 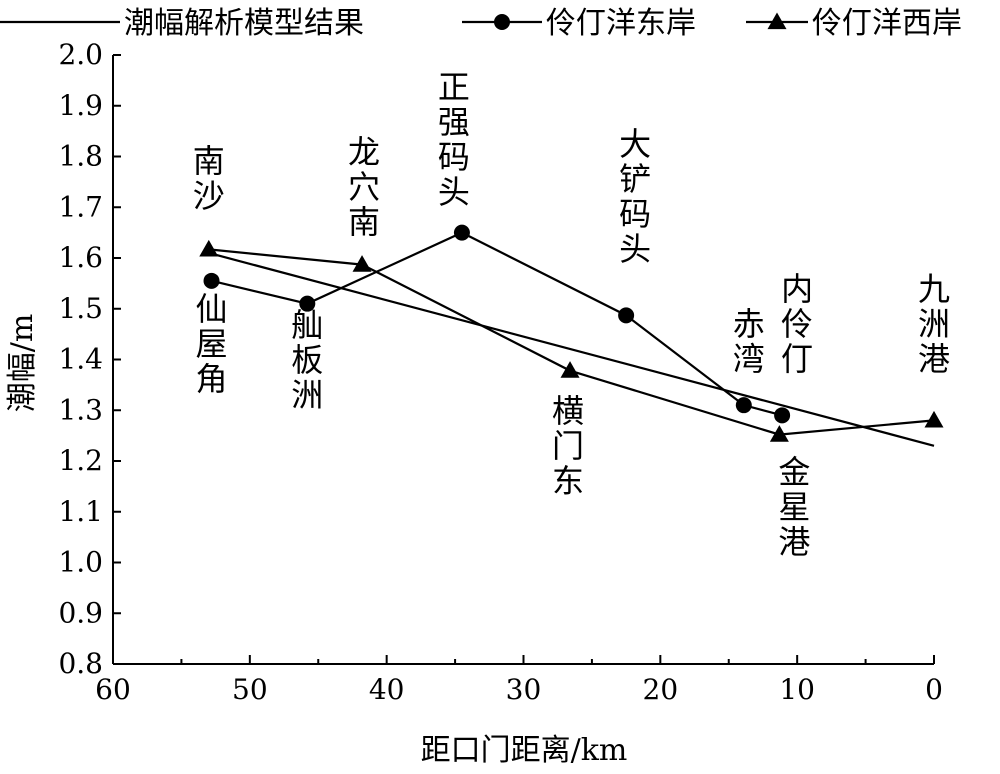 I want to click on station-label: 舢板洲, so click(x=307, y=360).